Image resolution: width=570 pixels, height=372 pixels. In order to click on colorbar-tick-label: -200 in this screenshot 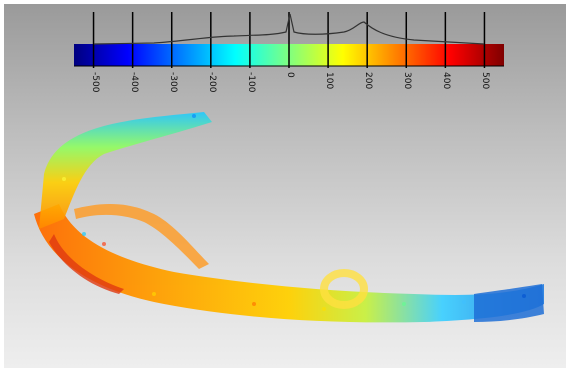, I will do `click(211, 82)`.